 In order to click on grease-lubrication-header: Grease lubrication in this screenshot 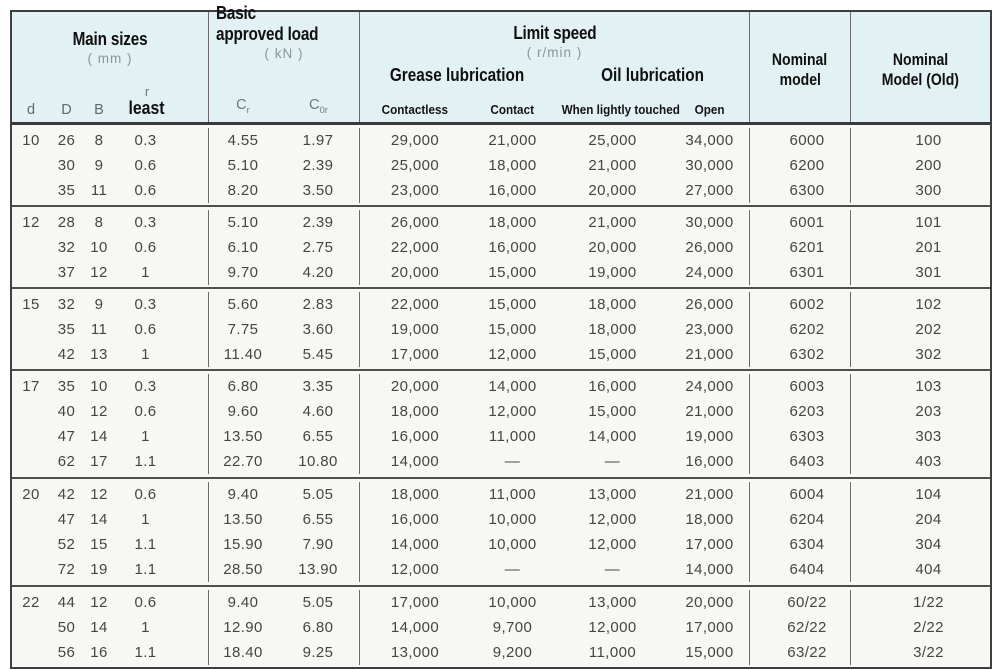, I will do `click(457, 75)`.